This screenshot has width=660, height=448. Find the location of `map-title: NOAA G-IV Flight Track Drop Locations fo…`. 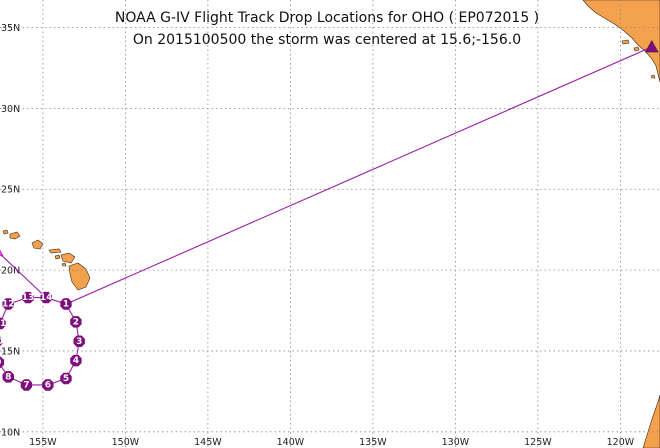

map-title: NOAA G-IV Flight Track Drop Locations fo… is located at coordinates (327, 29).